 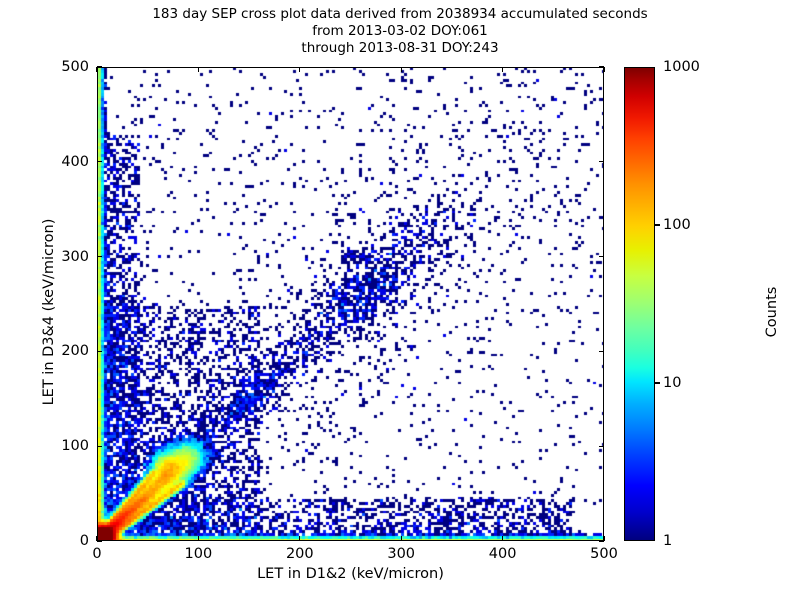 What do you see at coordinates (75, 351) in the screenshot?
I see `y-tick-label: 200` at bounding box center [75, 351].